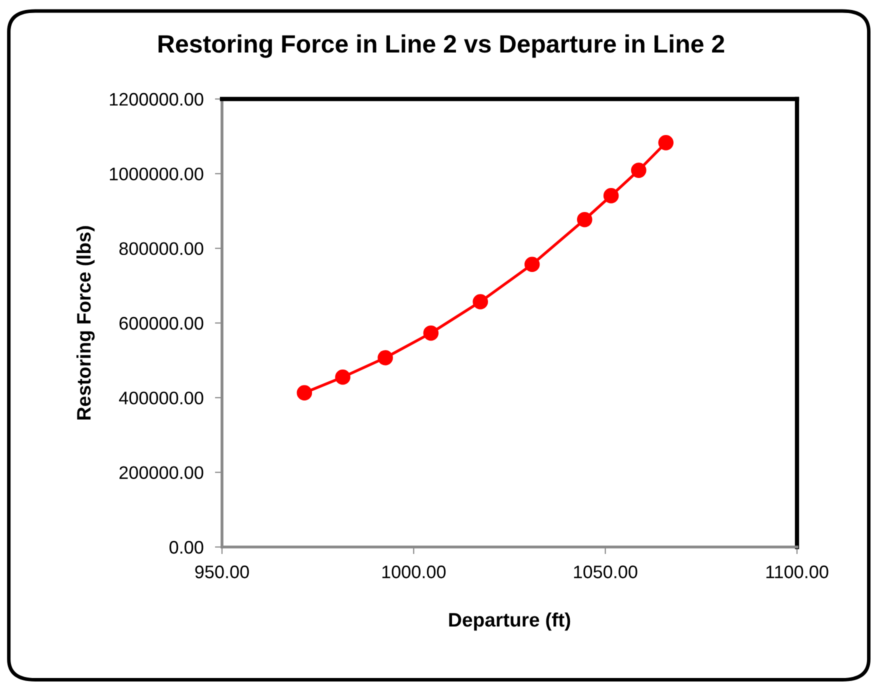 The image size is (882, 688). I want to click on y-tick-label: 200000.00, so click(162, 473).